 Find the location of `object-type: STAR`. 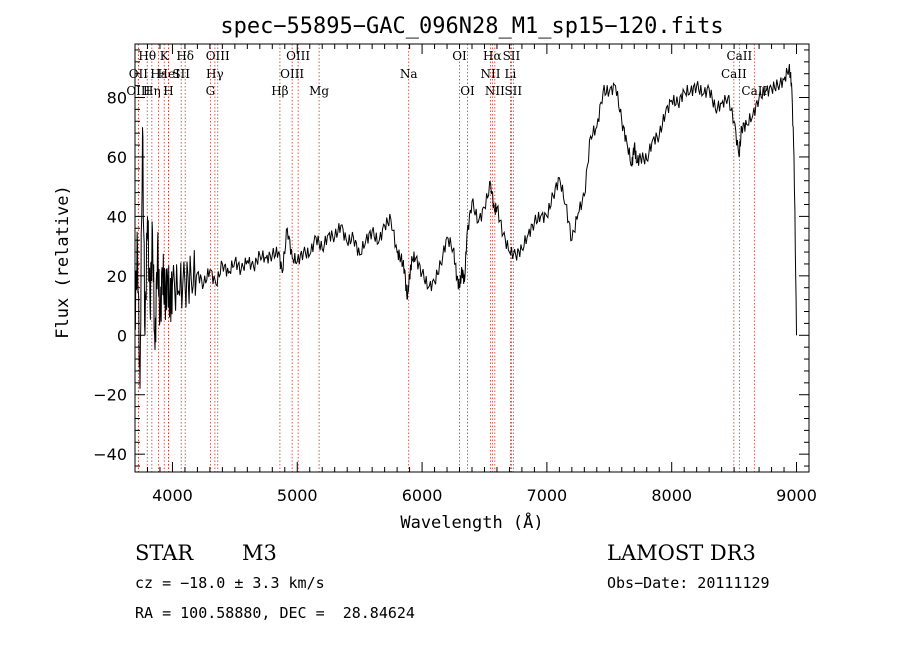

object-type: STAR is located at coordinates (164, 553).